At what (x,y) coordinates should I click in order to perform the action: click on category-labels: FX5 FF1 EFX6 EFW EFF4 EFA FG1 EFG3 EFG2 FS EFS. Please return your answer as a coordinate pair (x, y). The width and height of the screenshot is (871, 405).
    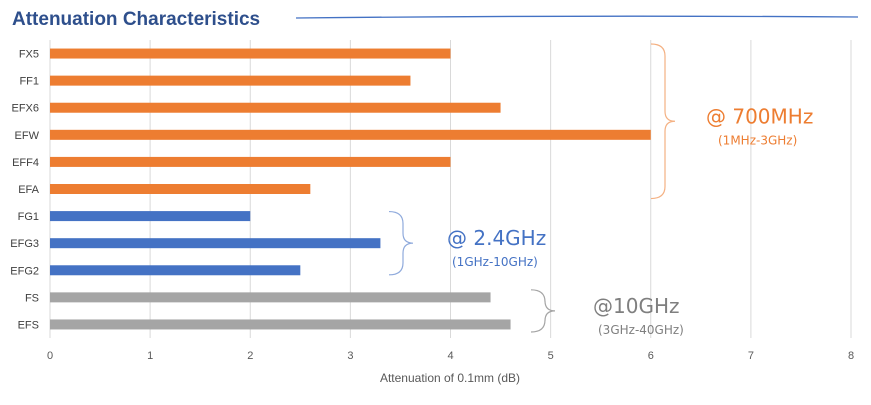
    Looking at the image, I should click on (24, 190).